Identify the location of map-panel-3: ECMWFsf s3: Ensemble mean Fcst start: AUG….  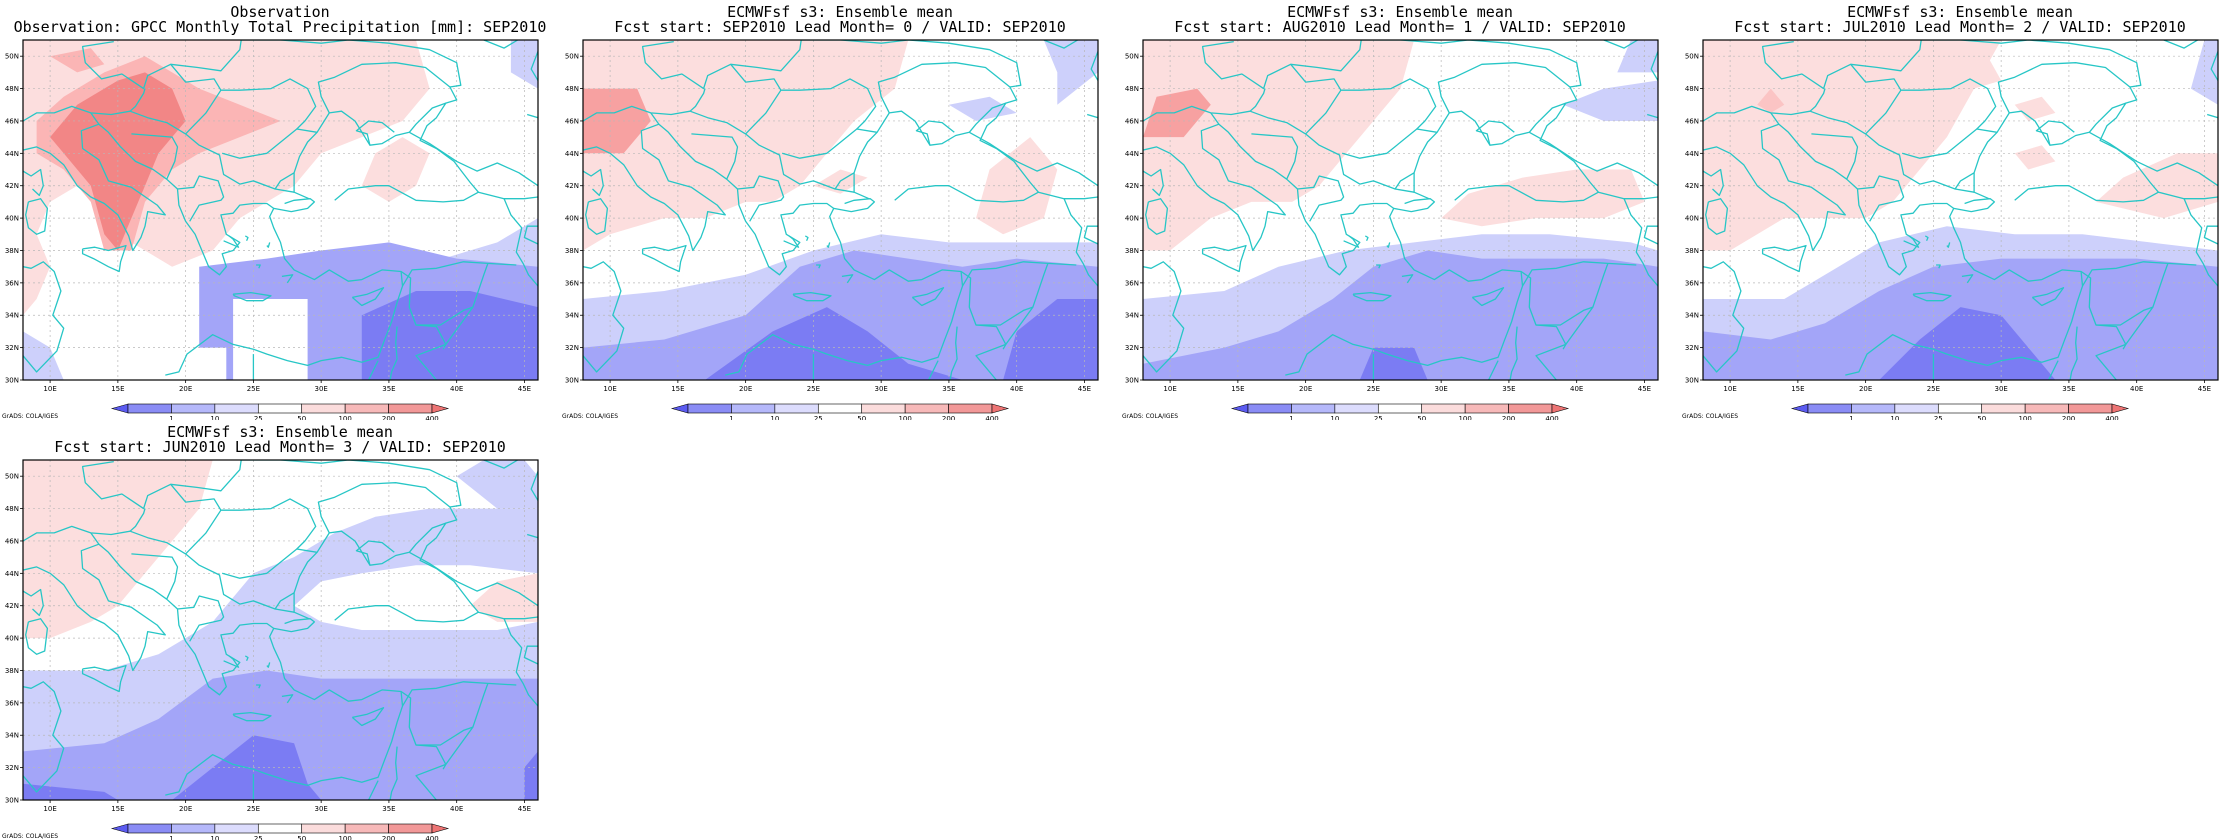
(1400, 210).